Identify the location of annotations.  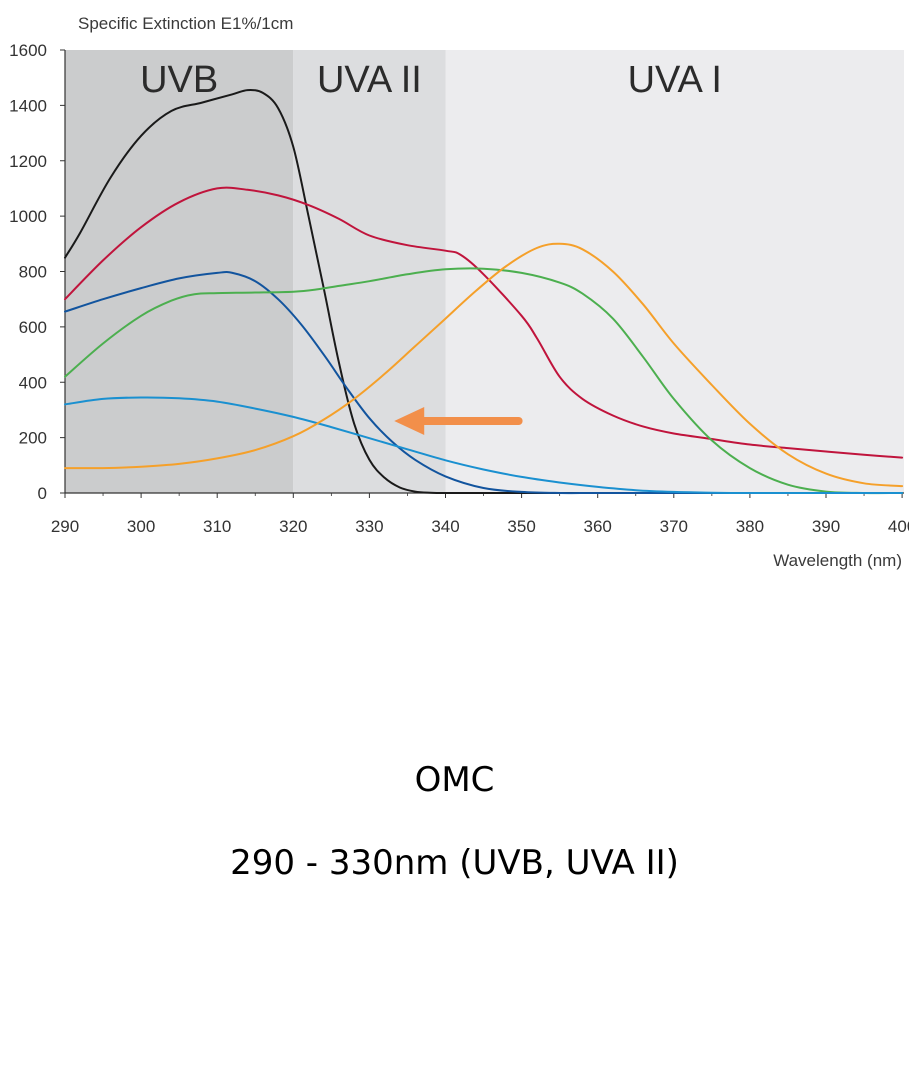
(458, 421).